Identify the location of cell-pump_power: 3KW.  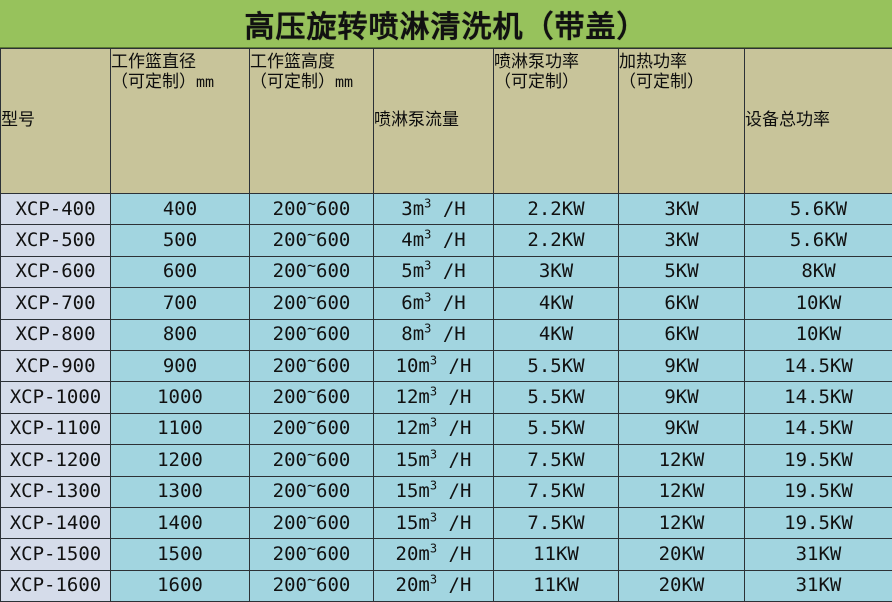
(556, 271).